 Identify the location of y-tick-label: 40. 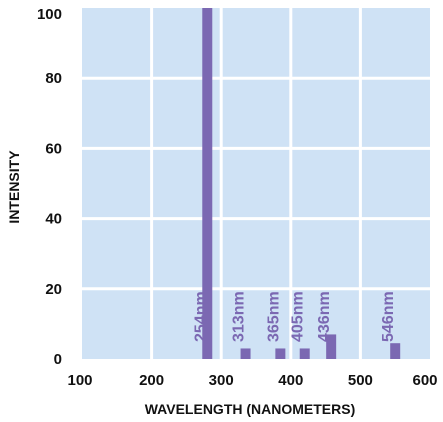
(53, 219).